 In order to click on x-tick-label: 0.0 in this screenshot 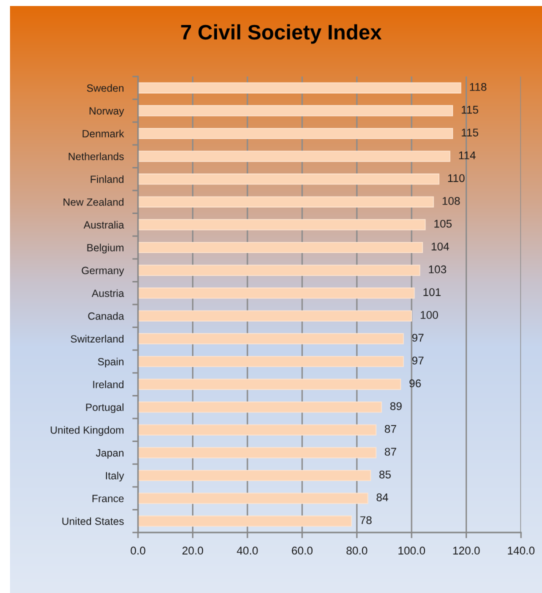, I will do `click(138, 550)`.